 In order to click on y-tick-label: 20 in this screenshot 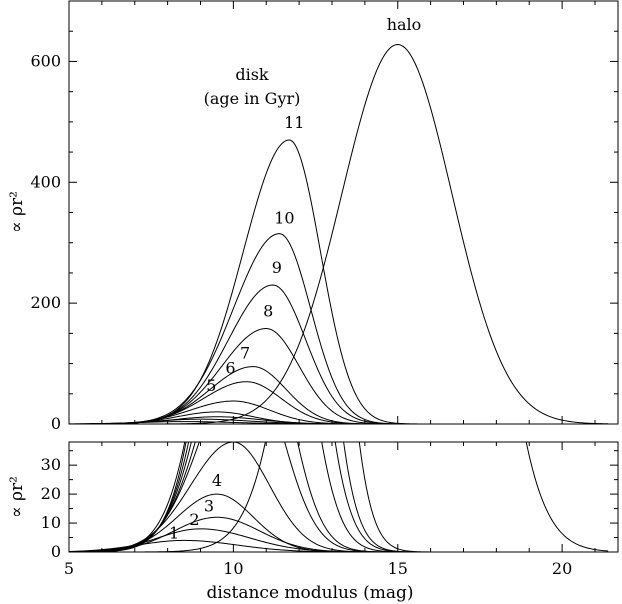, I will do `click(51, 493)`.